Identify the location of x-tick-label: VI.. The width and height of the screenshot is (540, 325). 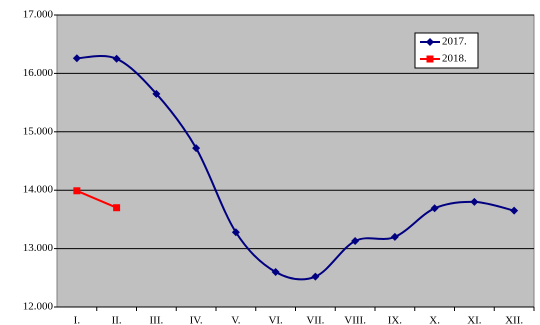
(275, 320).